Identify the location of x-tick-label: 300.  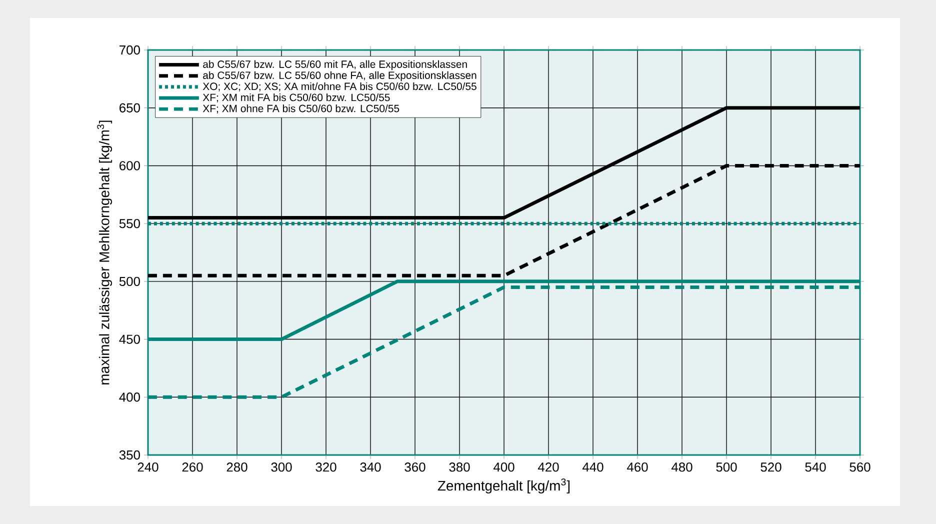
(281, 467).